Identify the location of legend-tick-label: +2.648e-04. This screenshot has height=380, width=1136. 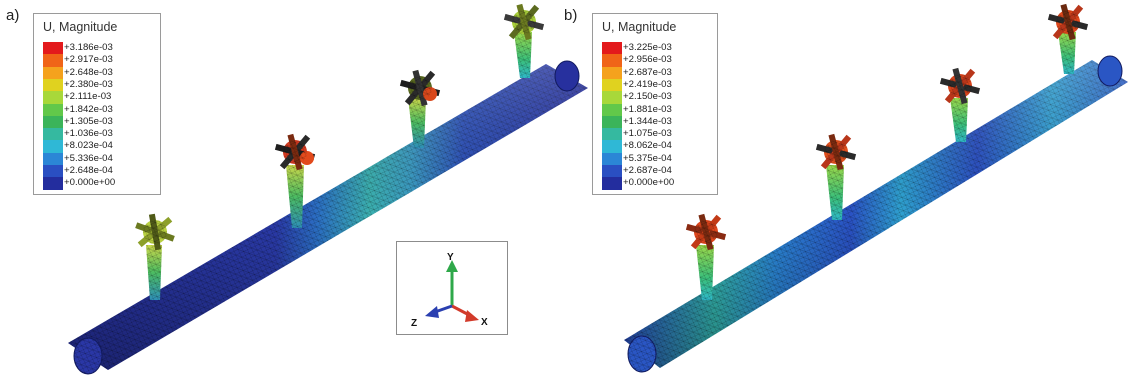
(88, 170).